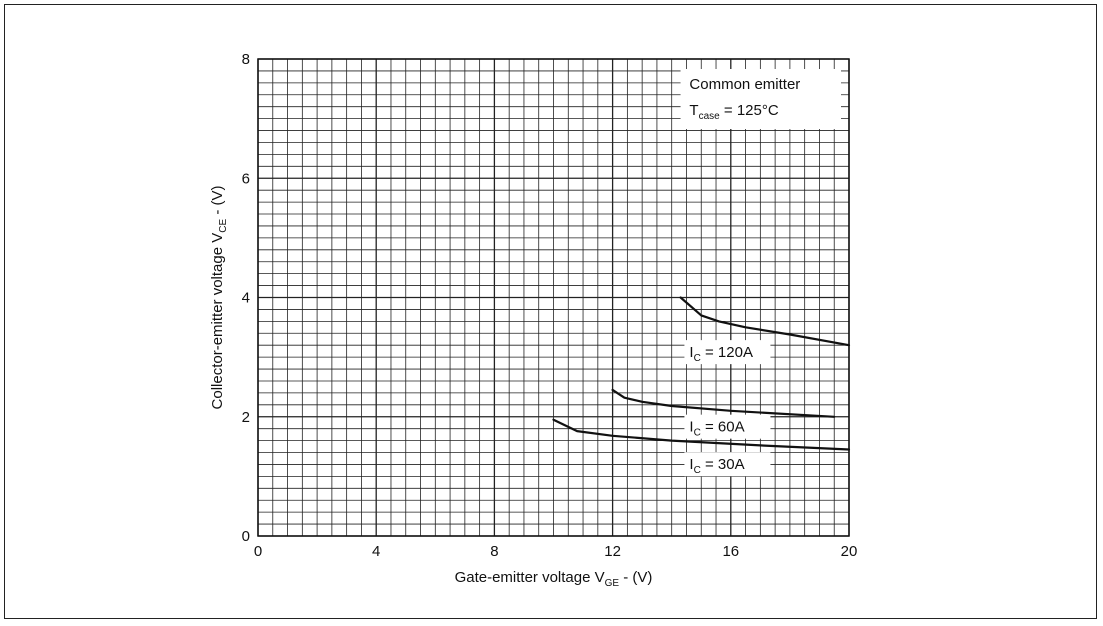 Image resolution: width=1103 pixels, height=626 pixels. I want to click on annotation-case-temperature: Tcase = 125°C, so click(733, 112).